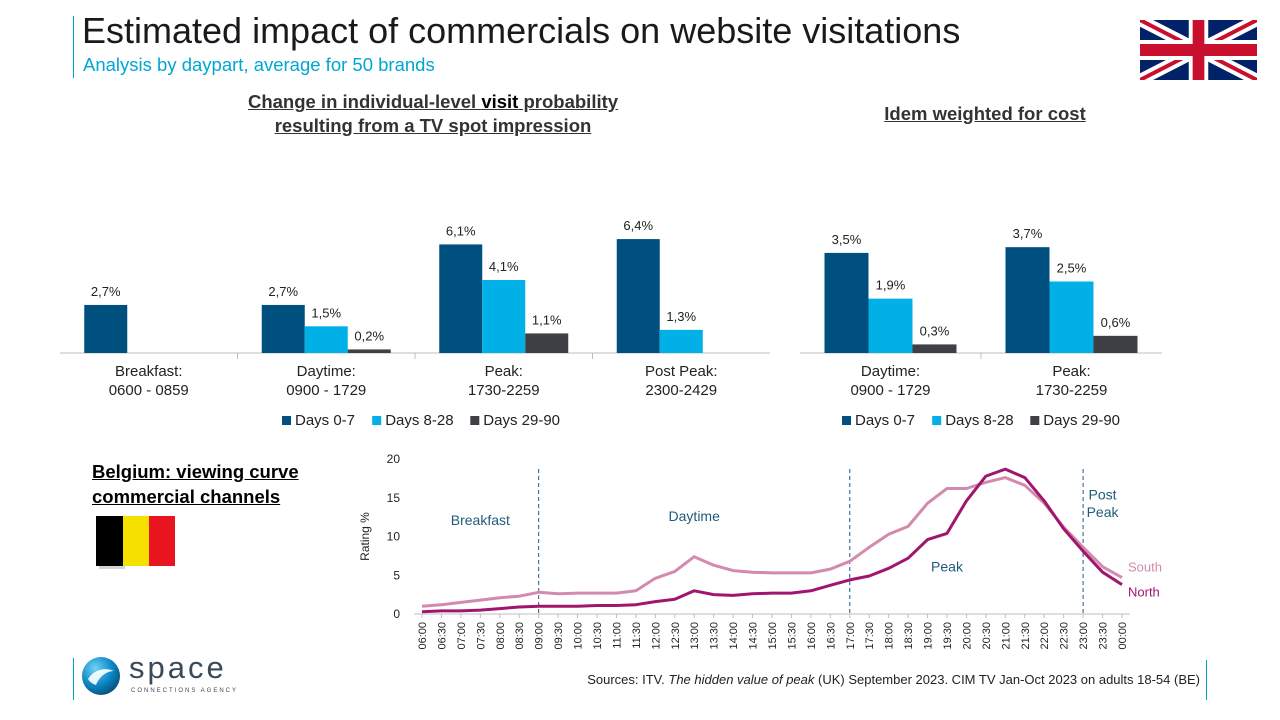 The image size is (1280, 720). Describe the element at coordinates (547, 319) in the screenshot. I see `bar-data-label: 1,1%` at that location.